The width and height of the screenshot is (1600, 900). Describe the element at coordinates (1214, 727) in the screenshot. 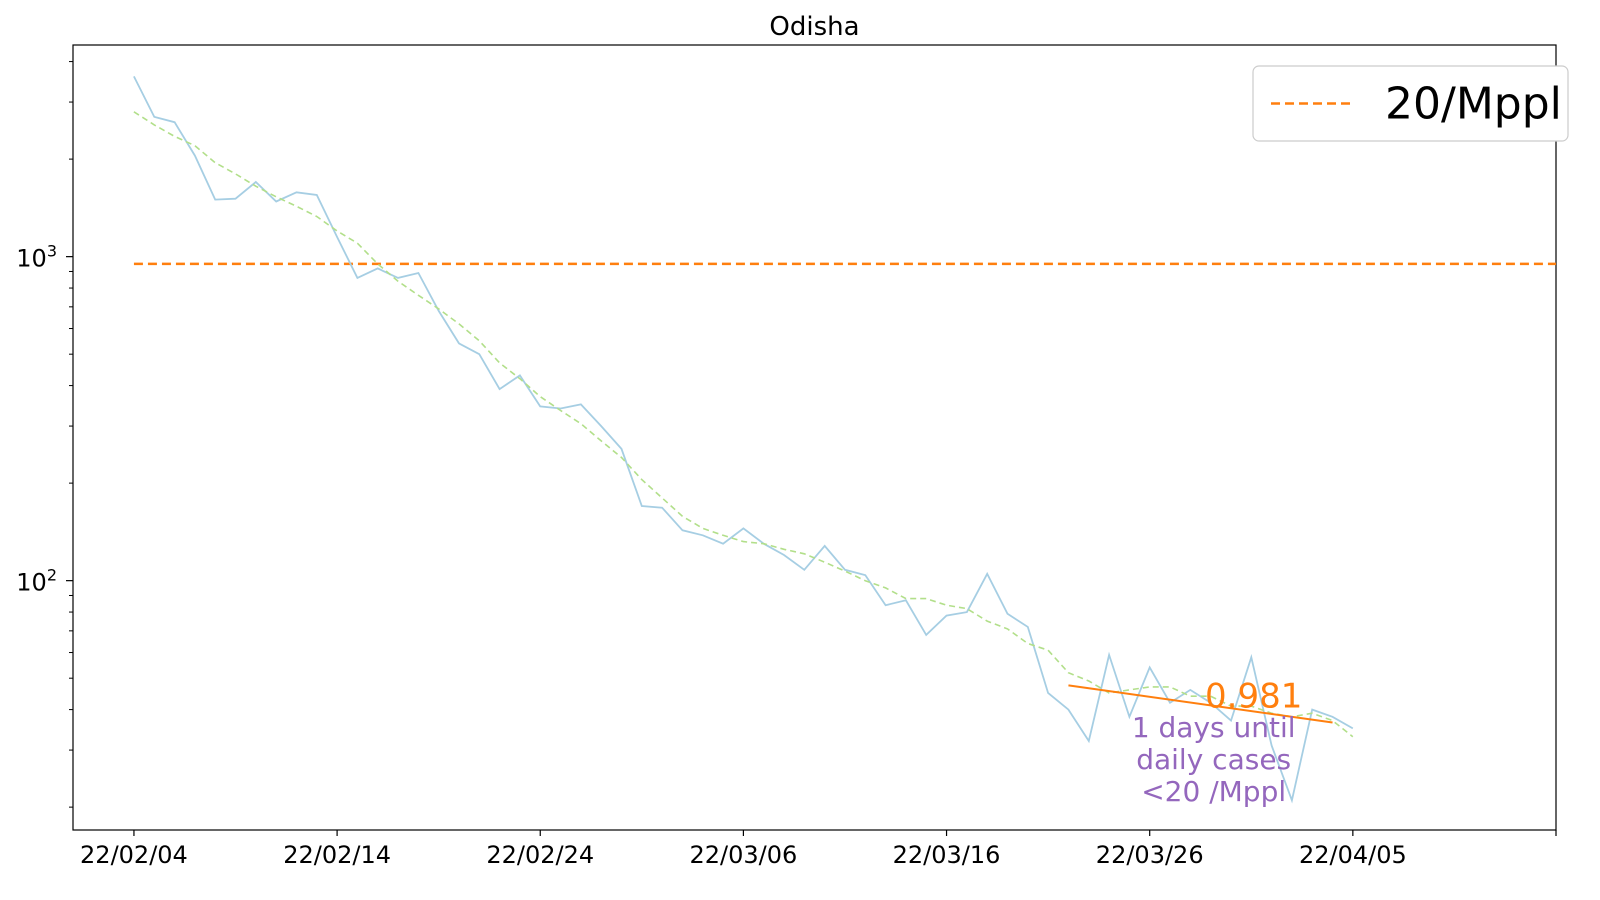

I see `days-until-annotation-line: 1 days until` at that location.